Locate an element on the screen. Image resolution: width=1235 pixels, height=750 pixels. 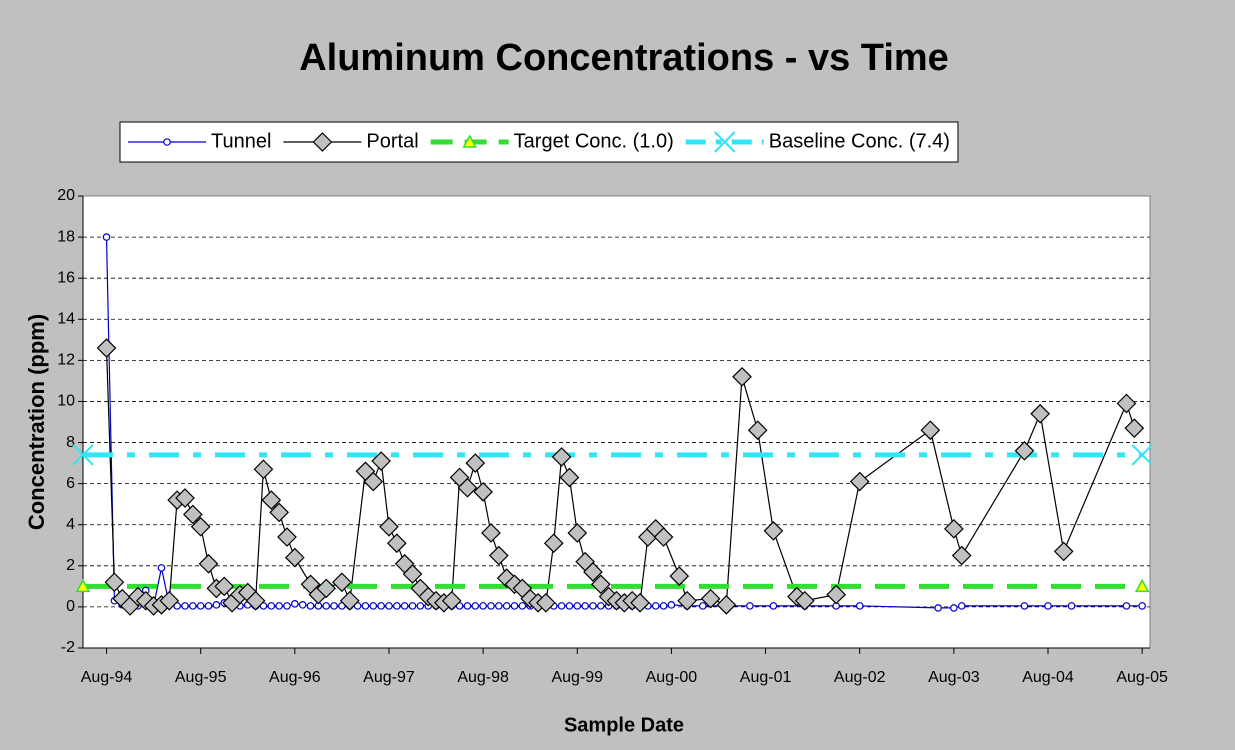
y-tick-label: 16 is located at coordinates (66, 277).